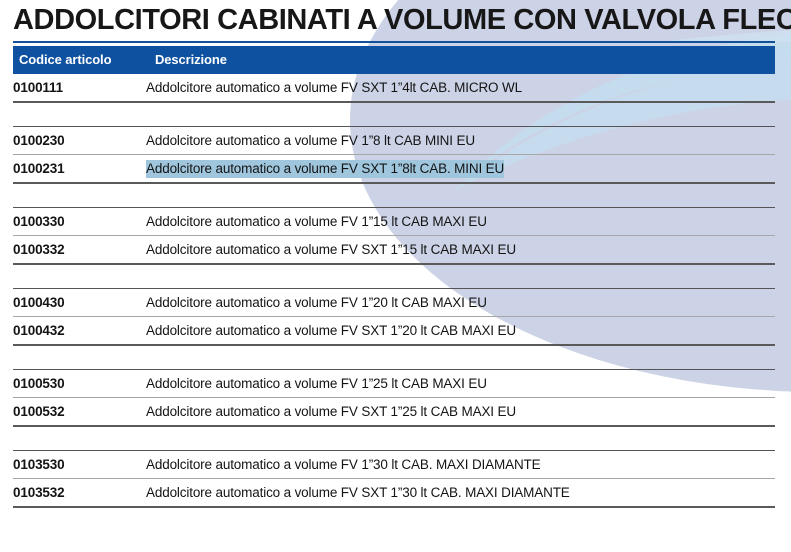  Describe the element at coordinates (79, 331) in the screenshot. I see `cell-codice-articolo: 0100432` at that location.